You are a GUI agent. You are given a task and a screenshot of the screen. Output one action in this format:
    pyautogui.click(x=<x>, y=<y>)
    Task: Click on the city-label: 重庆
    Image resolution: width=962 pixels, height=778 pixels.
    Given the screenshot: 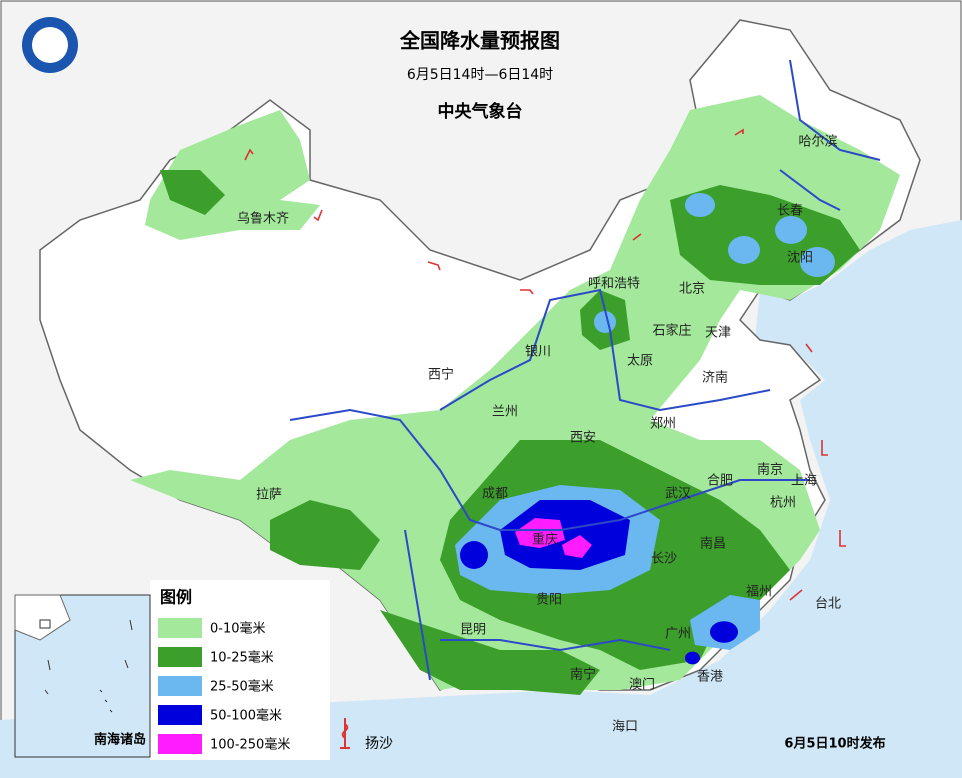 What is the action you would take?
    pyautogui.click(x=545, y=540)
    